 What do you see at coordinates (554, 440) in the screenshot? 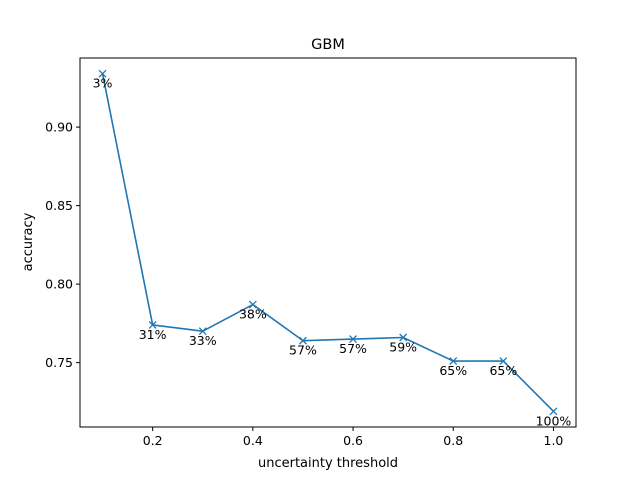
I see `x-tick-label: 1.0` at bounding box center [554, 440].